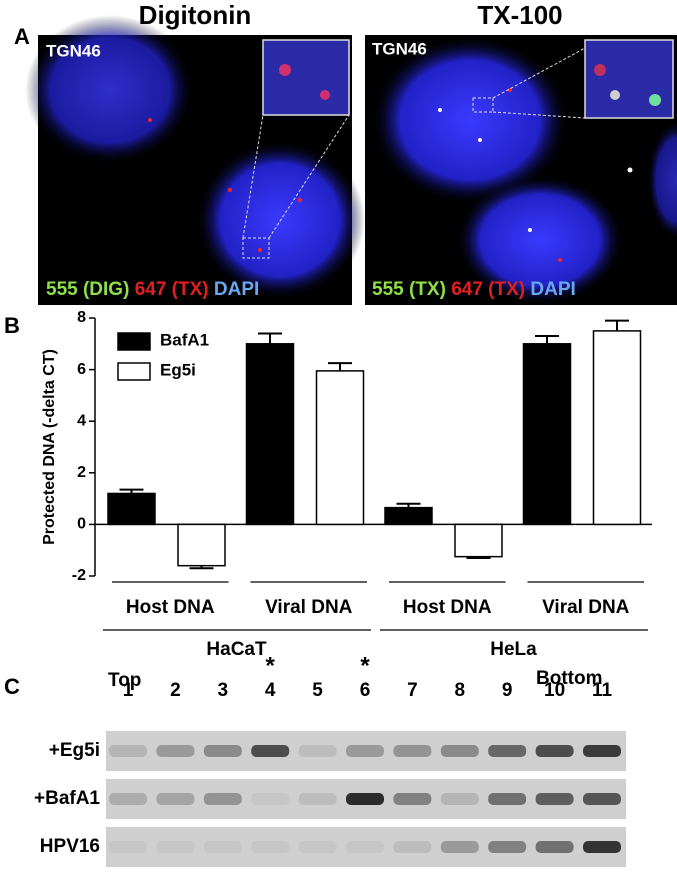  I want to click on lane-label: 8, so click(460, 690).